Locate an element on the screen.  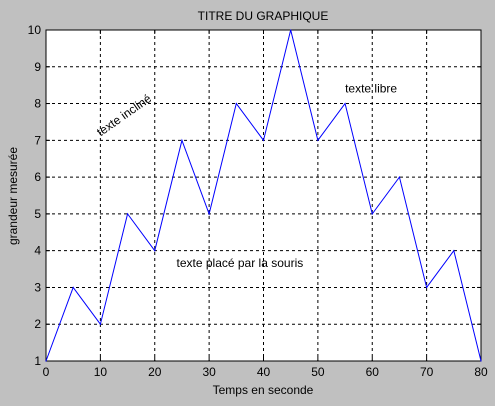
x-tick-label: 40 is located at coordinates (264, 372).